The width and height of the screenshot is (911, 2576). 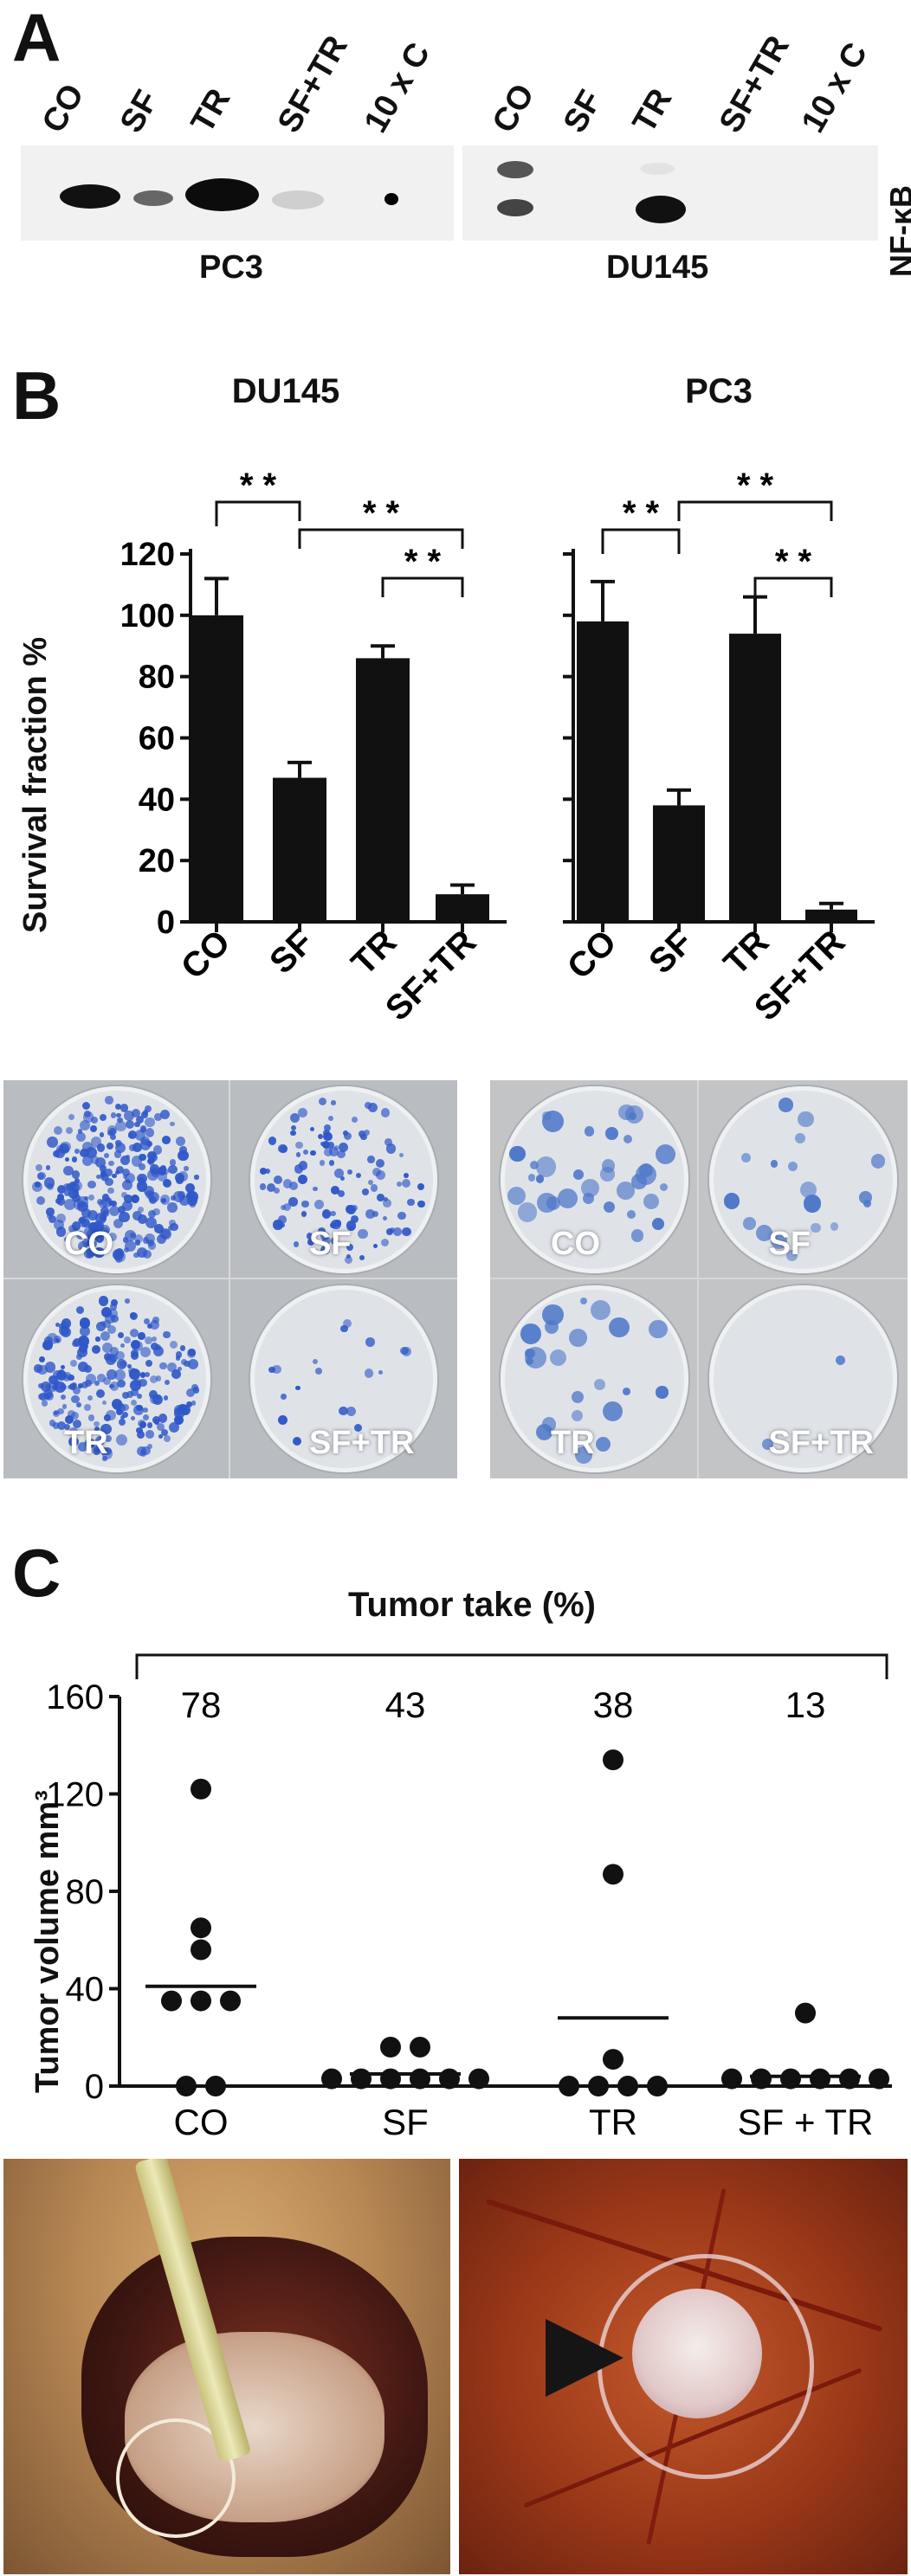 I want to click on x-tick-label-sf: SF, so click(x=406, y=2122).